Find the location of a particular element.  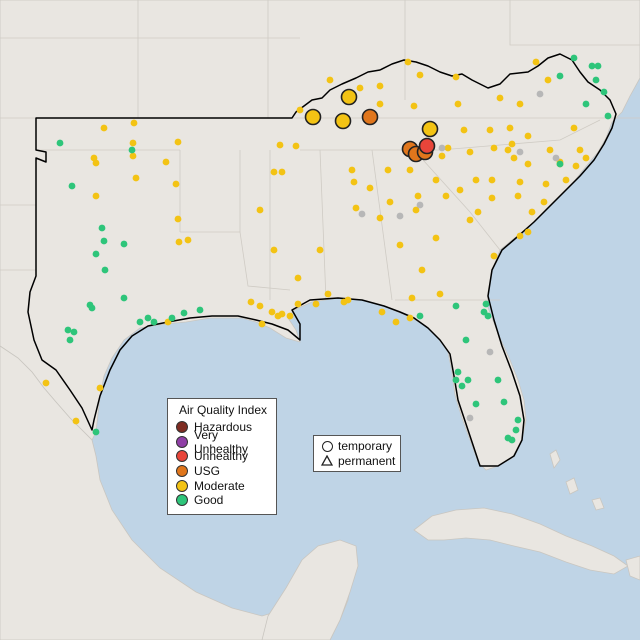

legend-label-temporary: temporary is located at coordinates (365, 446).